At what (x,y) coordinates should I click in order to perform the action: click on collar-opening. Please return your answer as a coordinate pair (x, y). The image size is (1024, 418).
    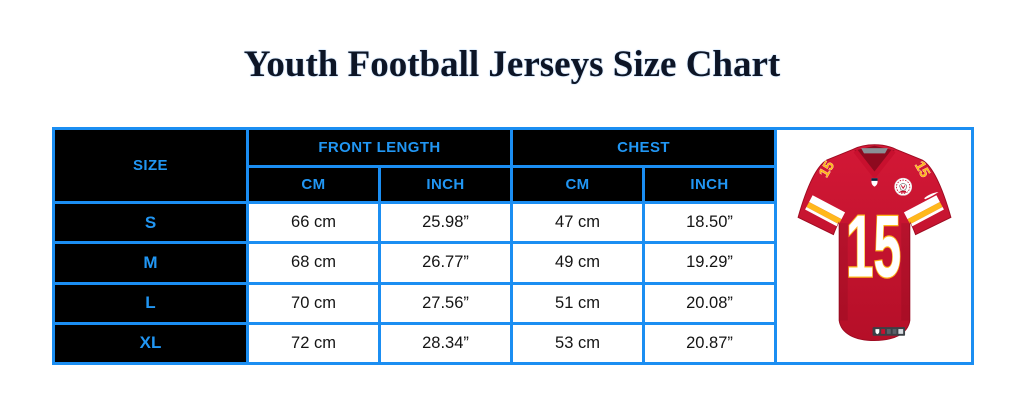
    Looking at the image, I should click on (874, 161).